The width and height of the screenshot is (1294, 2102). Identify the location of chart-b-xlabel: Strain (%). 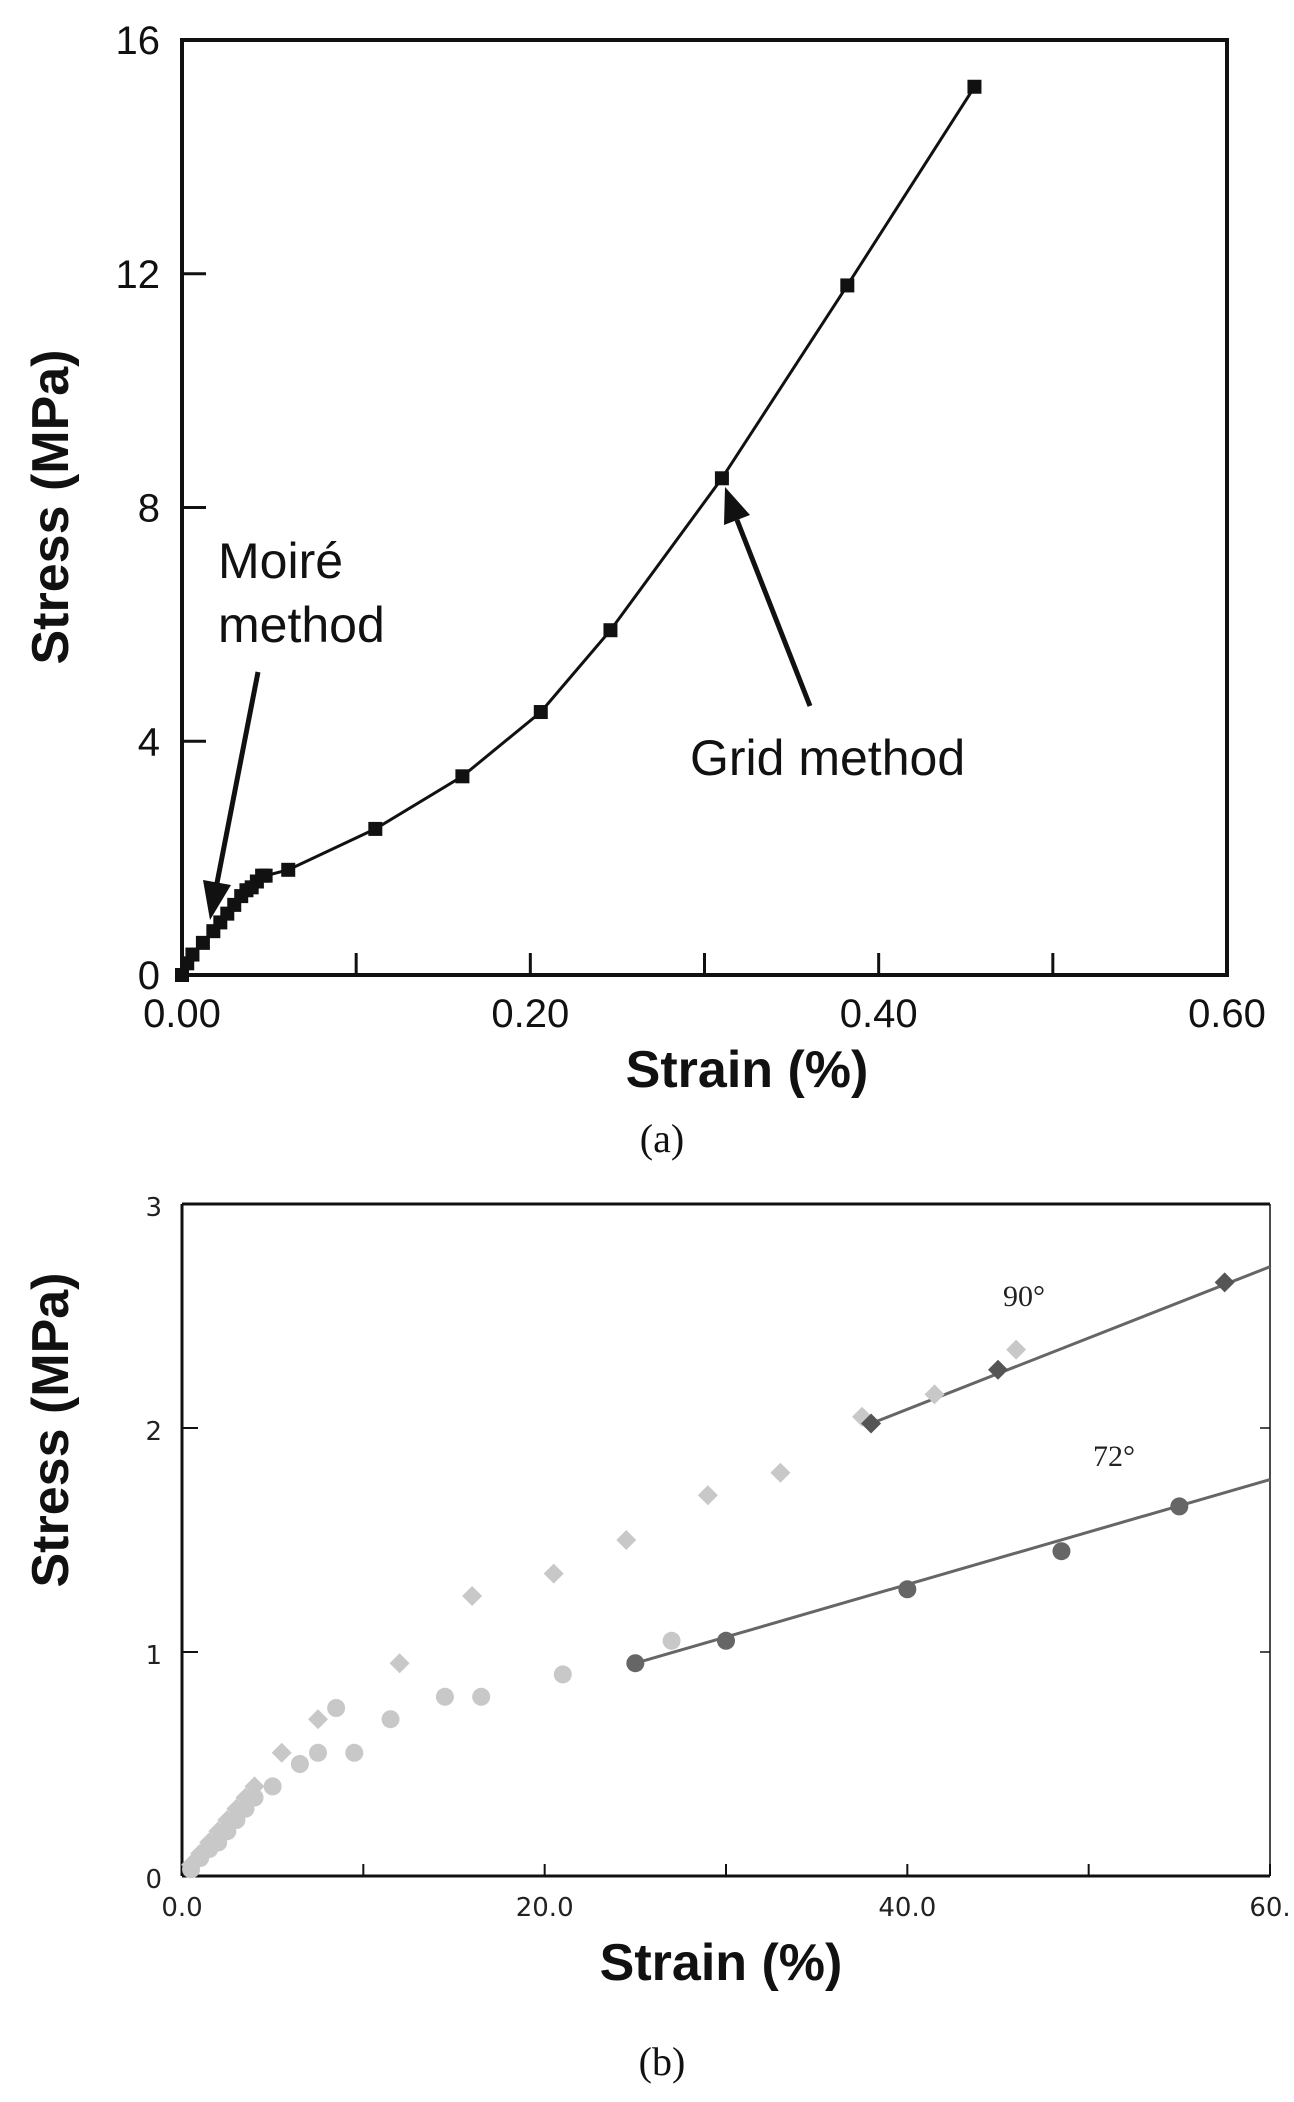
(721, 1963).